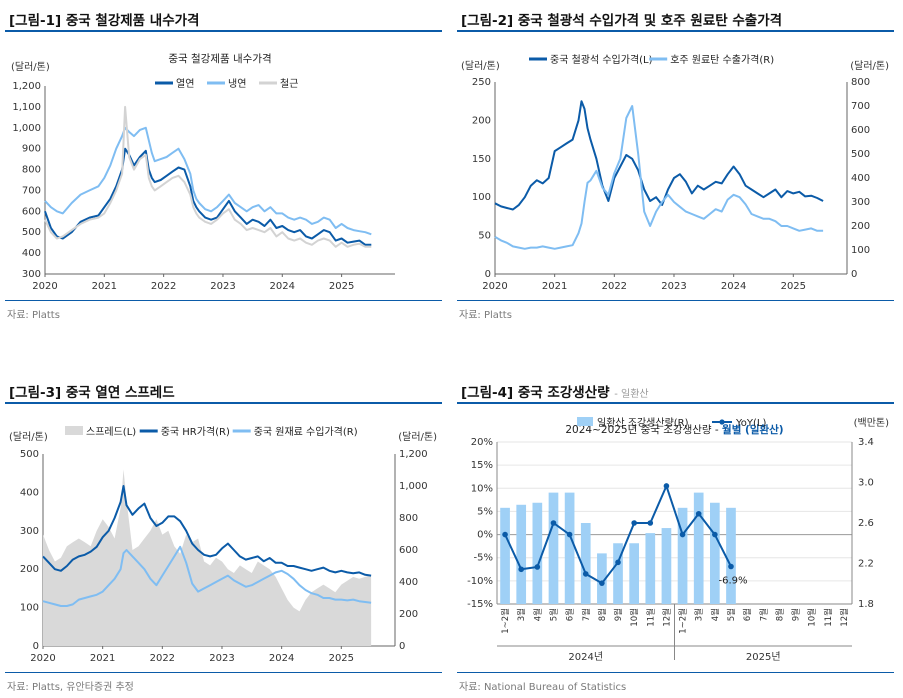 The height and width of the screenshot is (698, 903). I want to click on y2-tick-label: 600, so click(860, 130).